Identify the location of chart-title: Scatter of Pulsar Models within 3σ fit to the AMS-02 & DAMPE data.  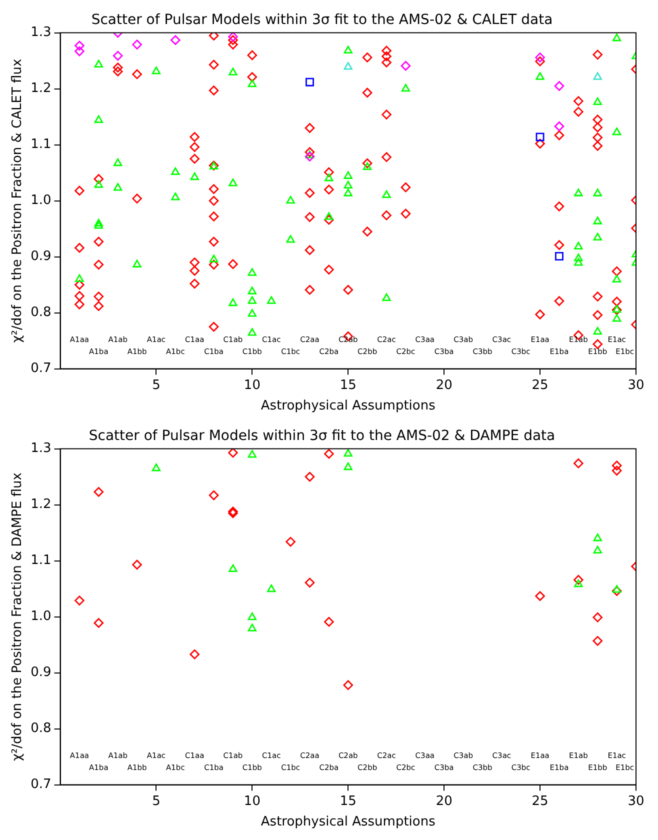
(322, 436).